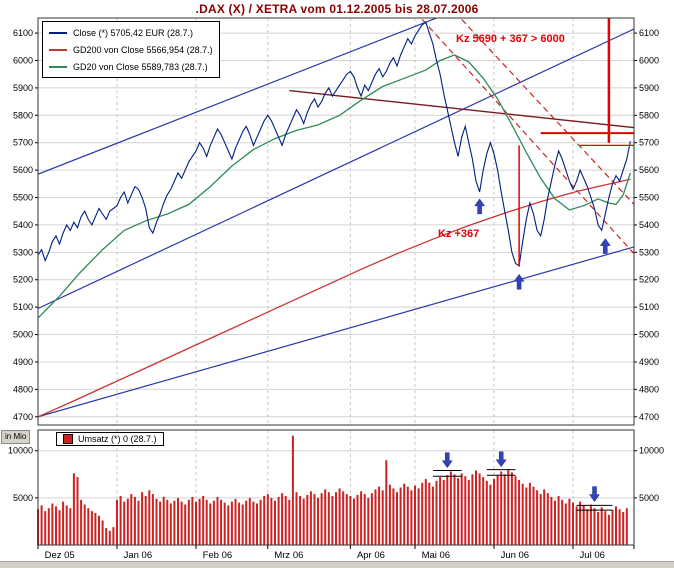 This screenshot has width=674, height=568. I want to click on annotation-measure: Kz +367, so click(459, 234).